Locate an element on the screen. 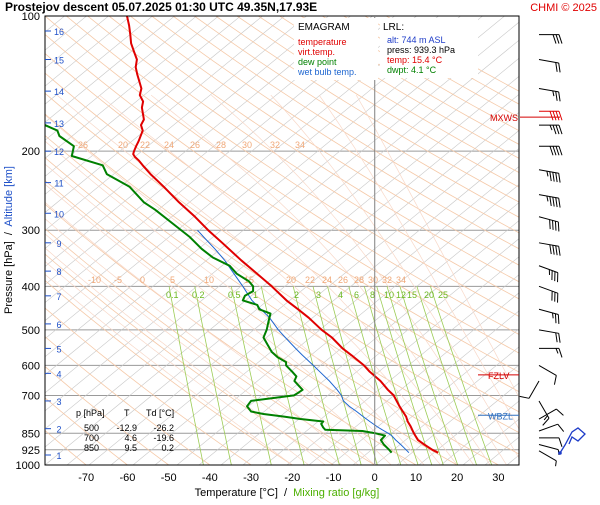  temperature-tick-label: -10 is located at coordinates (334, 478).